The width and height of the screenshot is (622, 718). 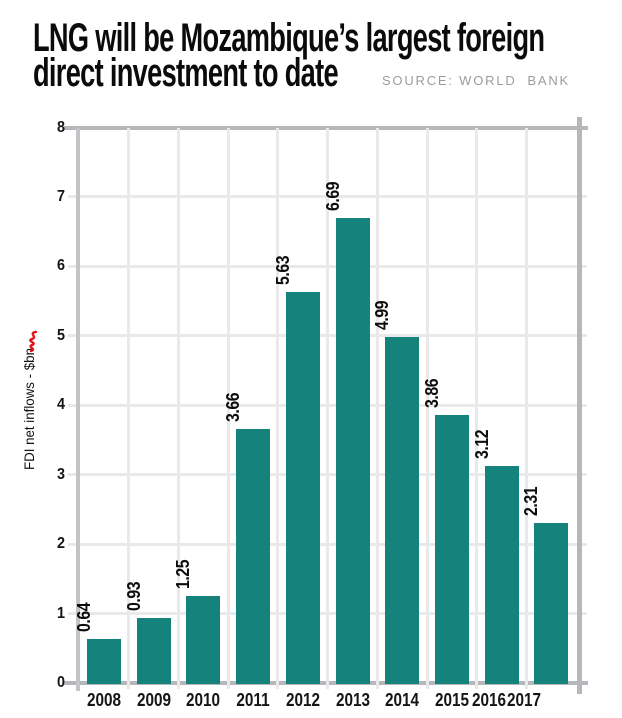 I want to click on y-axis-tick-label: 6, so click(x=60, y=266).